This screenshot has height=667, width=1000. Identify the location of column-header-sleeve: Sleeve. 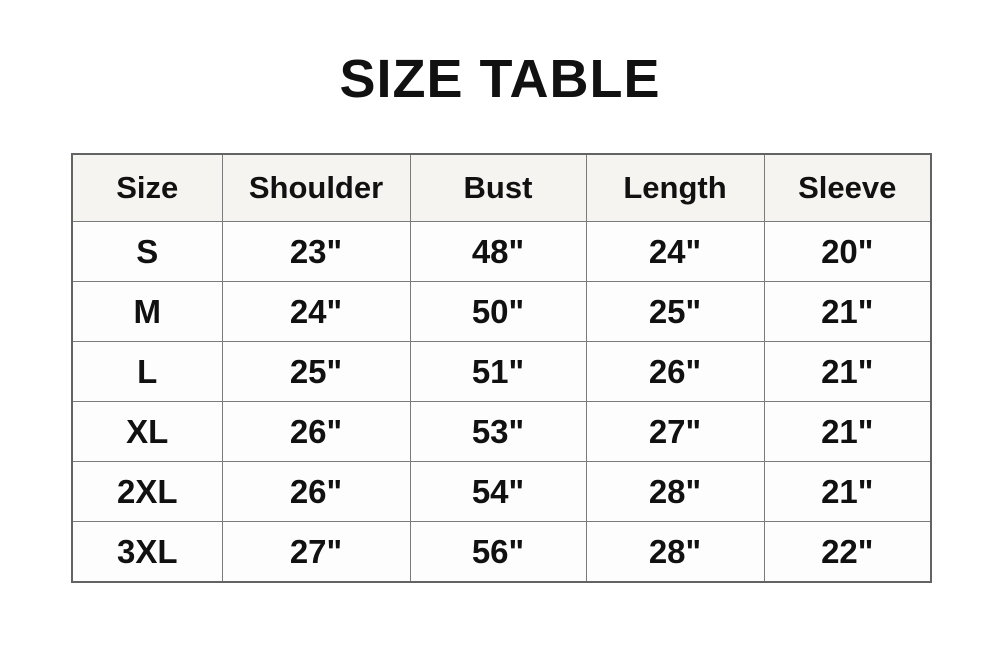
(847, 187).